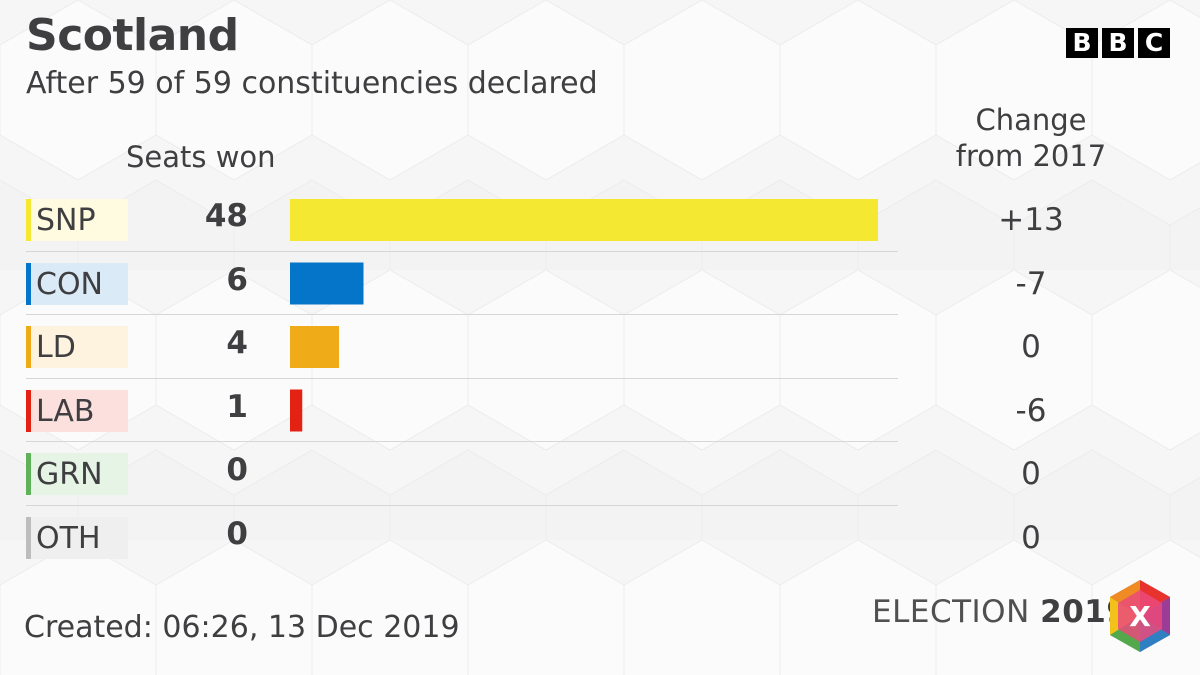 The width and height of the screenshot is (1200, 675). What do you see at coordinates (951, 612) in the screenshot?
I see `election-word: ELECTION` at bounding box center [951, 612].